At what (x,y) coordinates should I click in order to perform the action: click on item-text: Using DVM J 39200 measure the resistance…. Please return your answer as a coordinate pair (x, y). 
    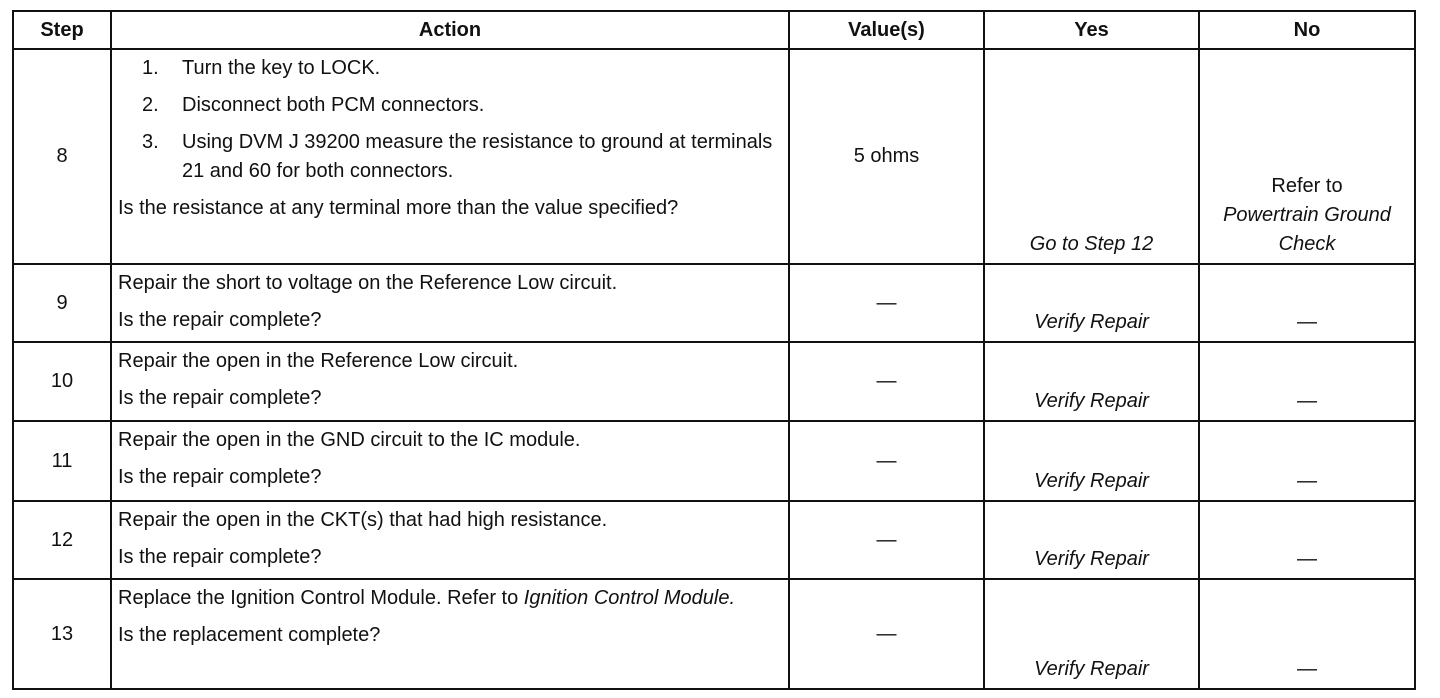
    Looking at the image, I should click on (477, 156).